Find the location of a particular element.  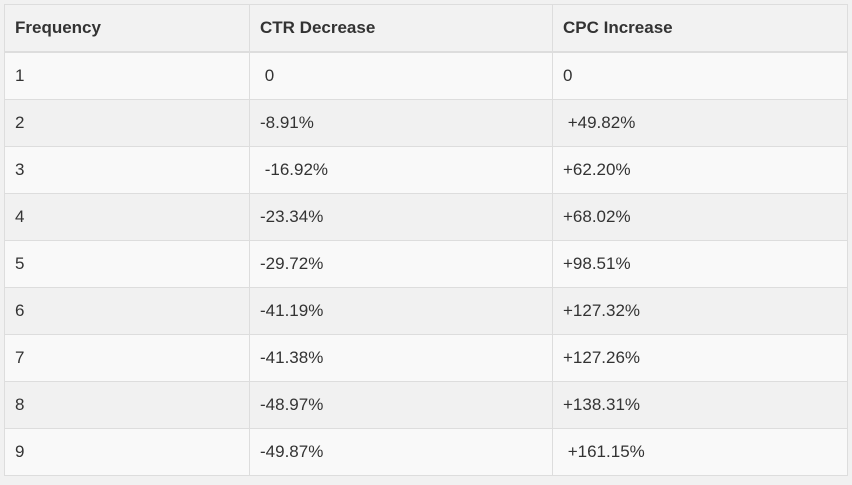

cpc-increase-cell: +127.26% is located at coordinates (700, 358).